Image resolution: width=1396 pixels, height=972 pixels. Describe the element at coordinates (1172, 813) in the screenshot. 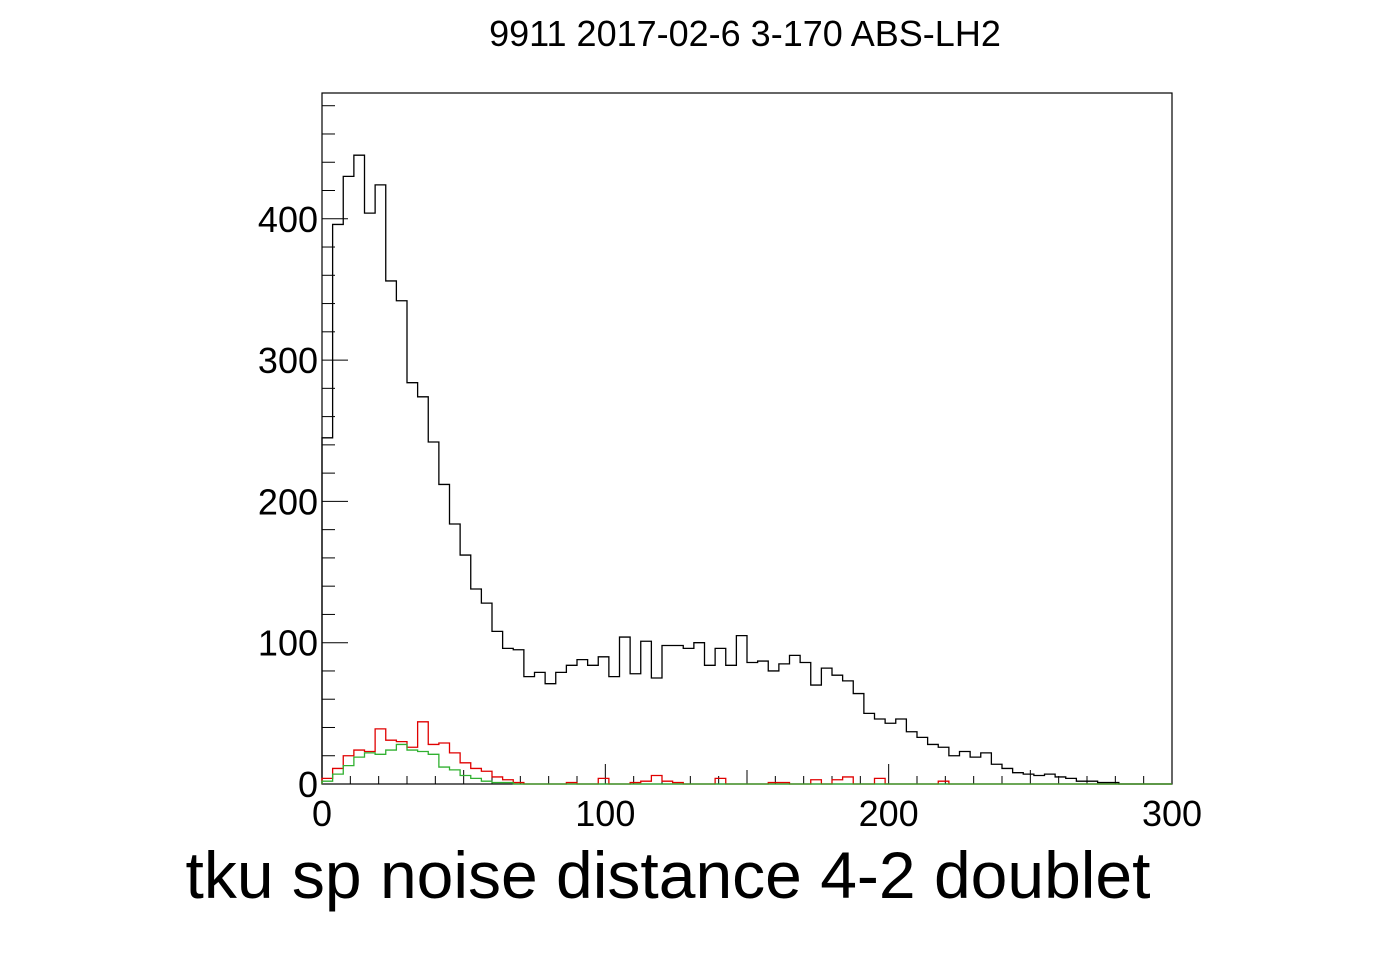

I see `x-tick-label: 300` at that location.